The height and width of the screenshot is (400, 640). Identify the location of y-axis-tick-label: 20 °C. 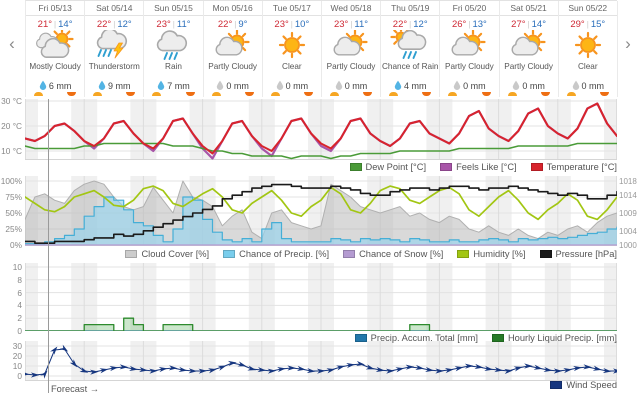
(11, 126).